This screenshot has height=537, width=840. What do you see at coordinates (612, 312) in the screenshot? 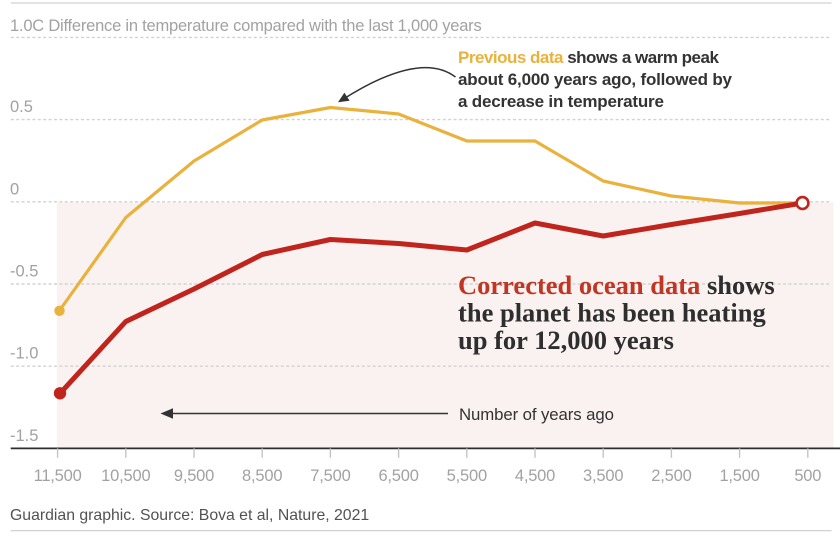
I see `svg-text: the planet has been heating` at bounding box center [612, 312].